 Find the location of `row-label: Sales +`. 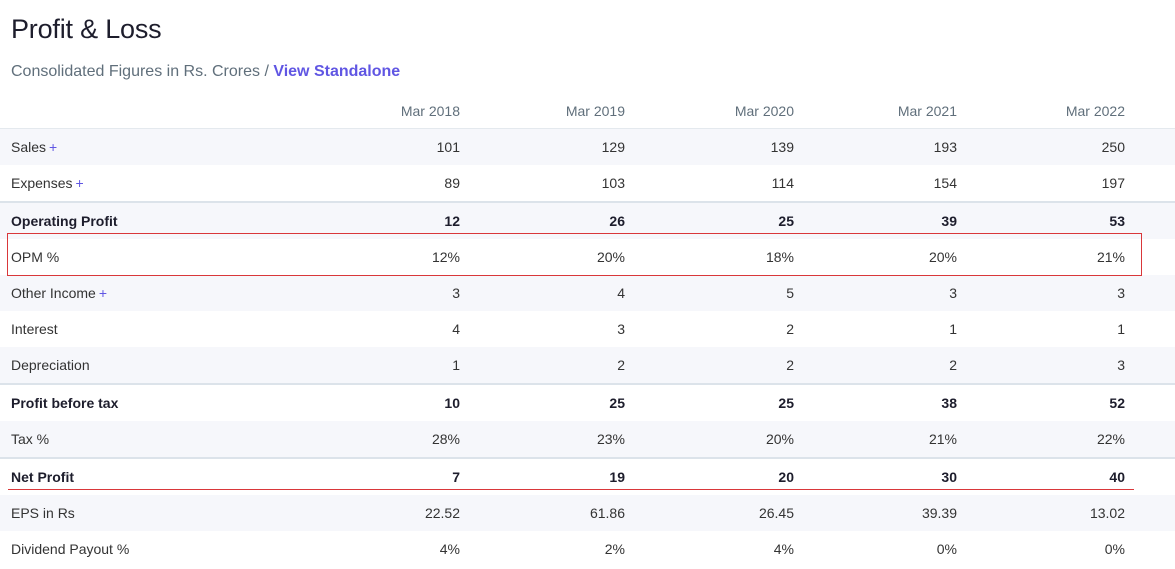

row-label: Sales + is located at coordinates (150, 146).